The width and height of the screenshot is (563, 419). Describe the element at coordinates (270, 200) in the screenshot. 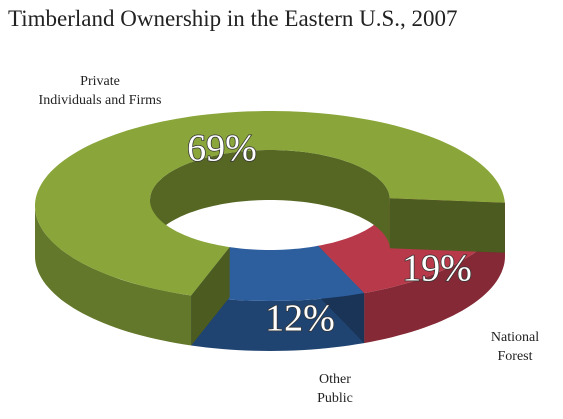

I see `slice-inner-wall` at that location.